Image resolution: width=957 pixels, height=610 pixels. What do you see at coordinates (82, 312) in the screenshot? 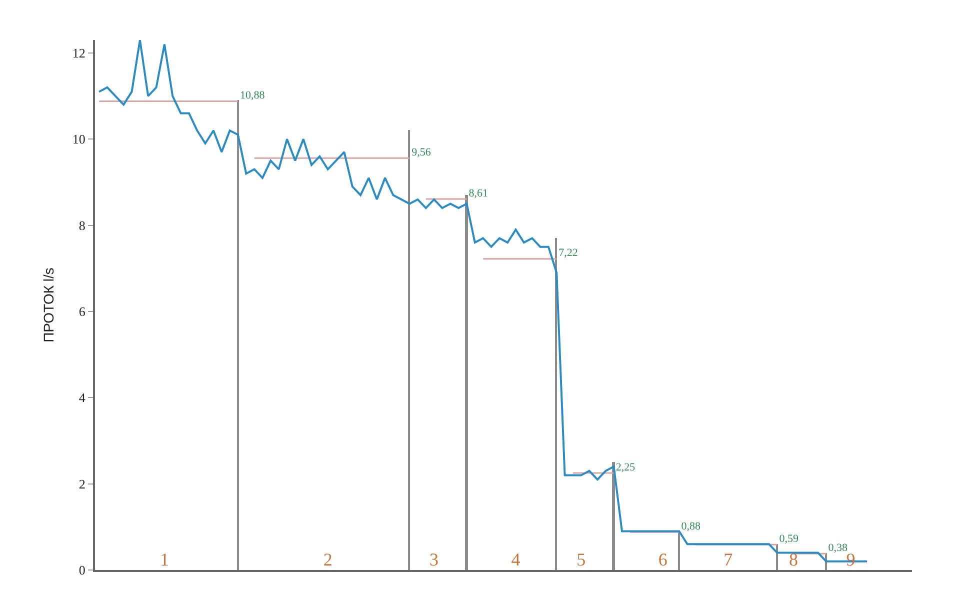
I see `y-tick-label: 6` at bounding box center [82, 312].